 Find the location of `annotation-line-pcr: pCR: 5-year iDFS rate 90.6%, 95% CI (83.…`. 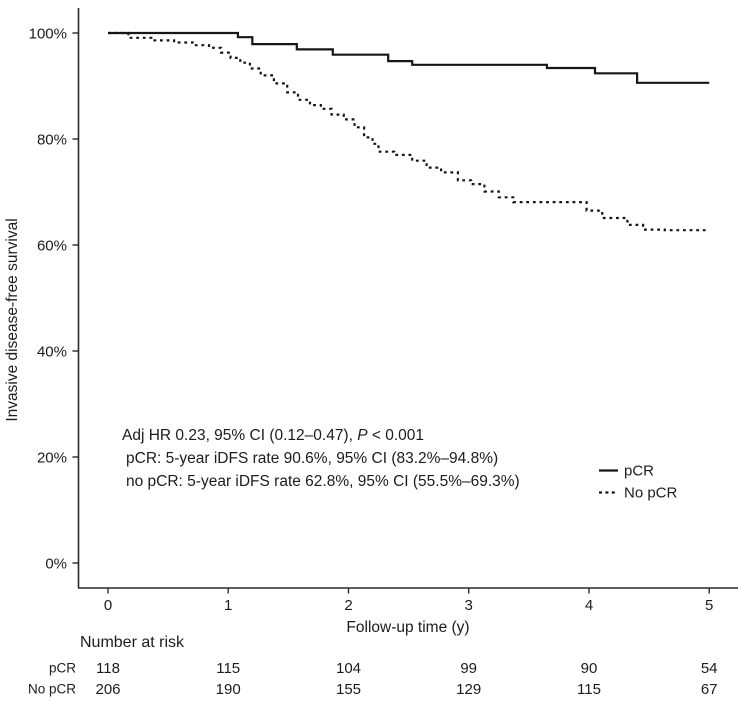

annotation-line-pcr: pCR: 5-year iDFS rate 90.6%, 95% CI (83.… is located at coordinates (312, 458).